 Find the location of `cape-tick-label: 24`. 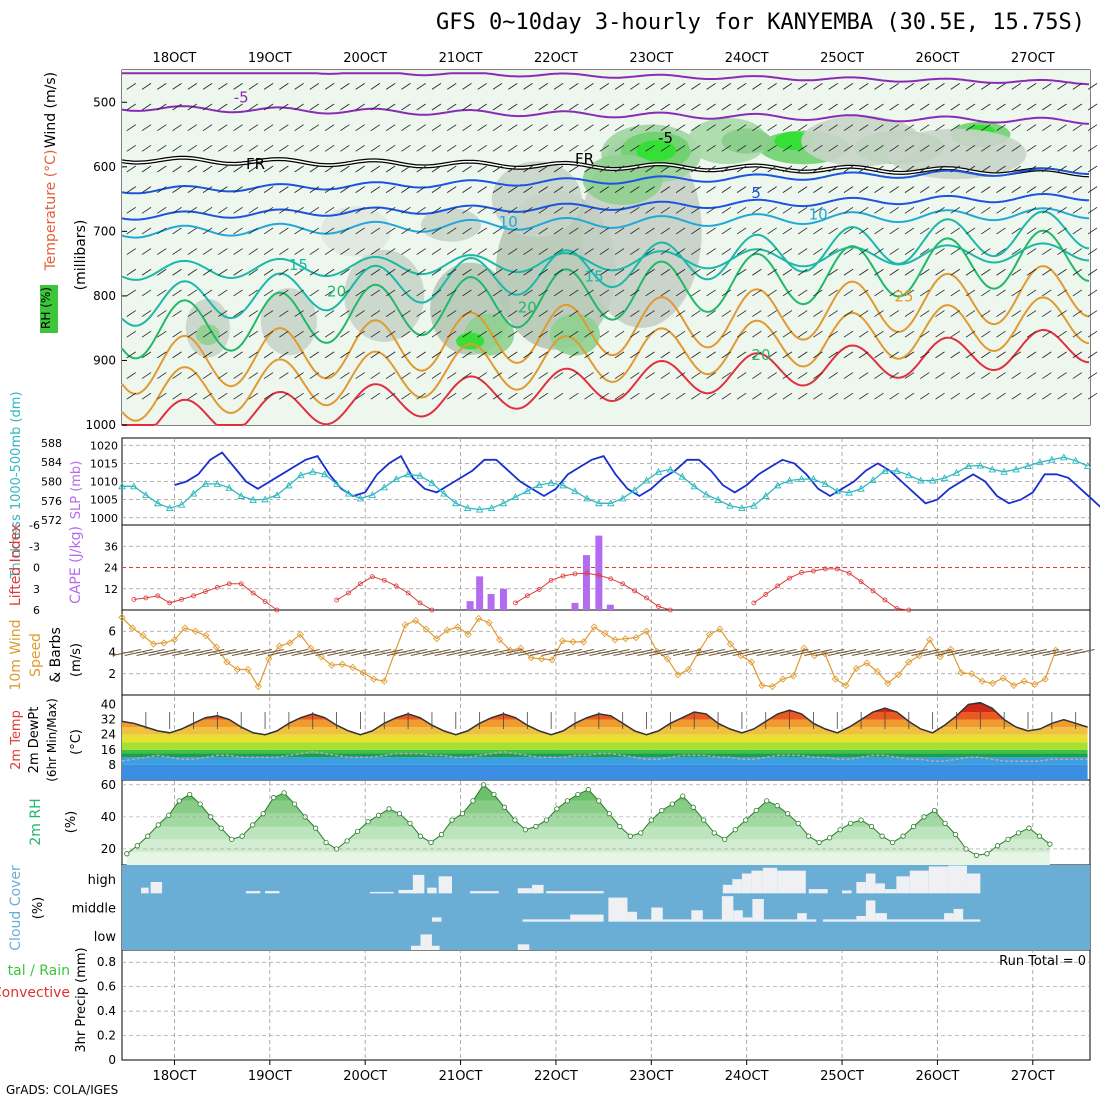

cape-tick-label: 24 is located at coordinates (111, 568).